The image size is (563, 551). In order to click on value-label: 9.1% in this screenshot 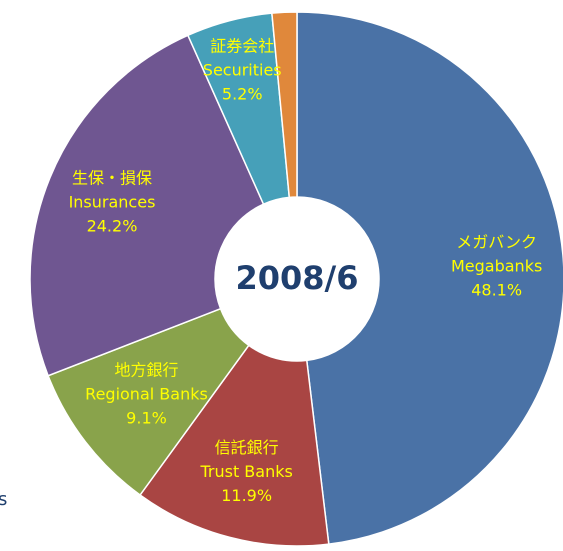, I will do `click(146, 417)`.